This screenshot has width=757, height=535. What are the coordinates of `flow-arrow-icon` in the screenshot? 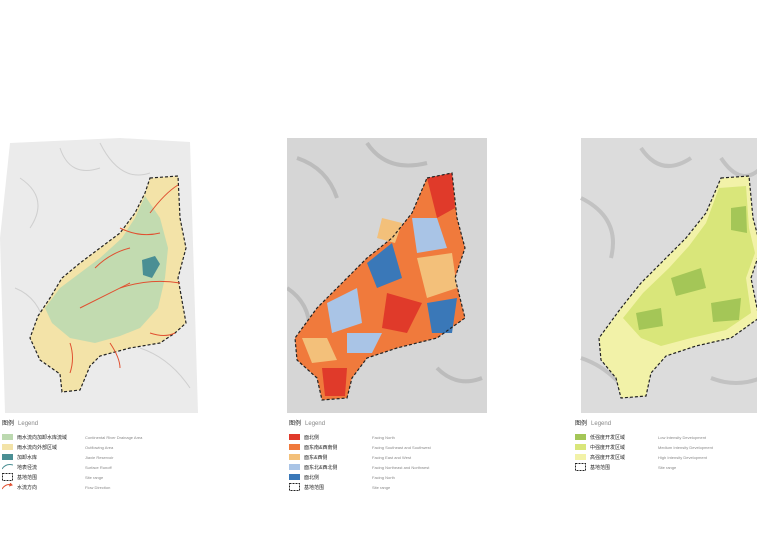 It's located at (7, 486).